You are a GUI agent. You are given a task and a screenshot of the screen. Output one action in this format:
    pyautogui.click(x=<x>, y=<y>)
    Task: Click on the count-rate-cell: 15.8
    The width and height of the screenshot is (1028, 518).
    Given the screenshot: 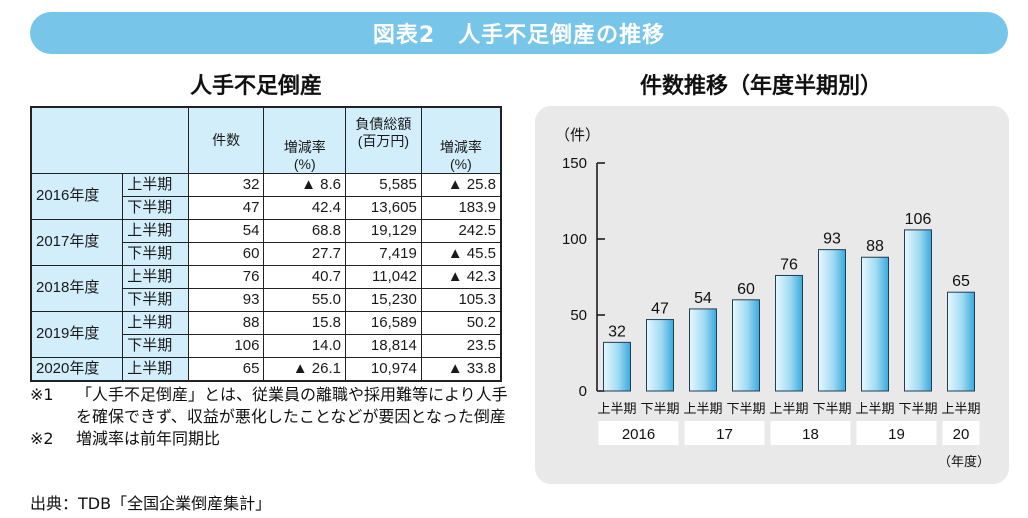 What is the action you would take?
    pyautogui.click(x=305, y=322)
    